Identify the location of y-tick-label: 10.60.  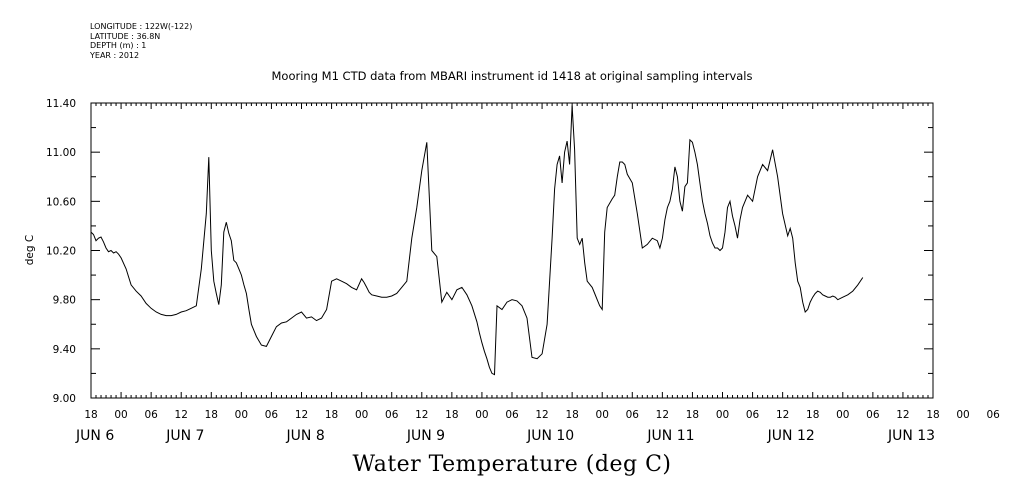
(61, 202).